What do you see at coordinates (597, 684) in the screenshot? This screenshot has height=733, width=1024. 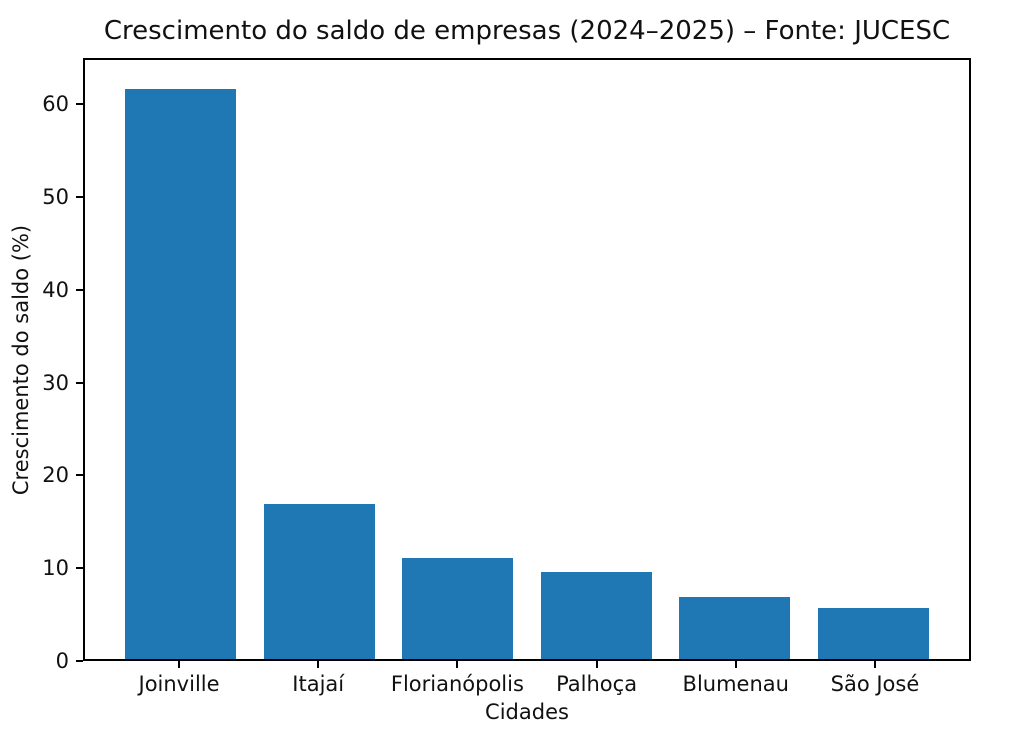 I see `x-tick-label: Palhoça` at bounding box center [597, 684].